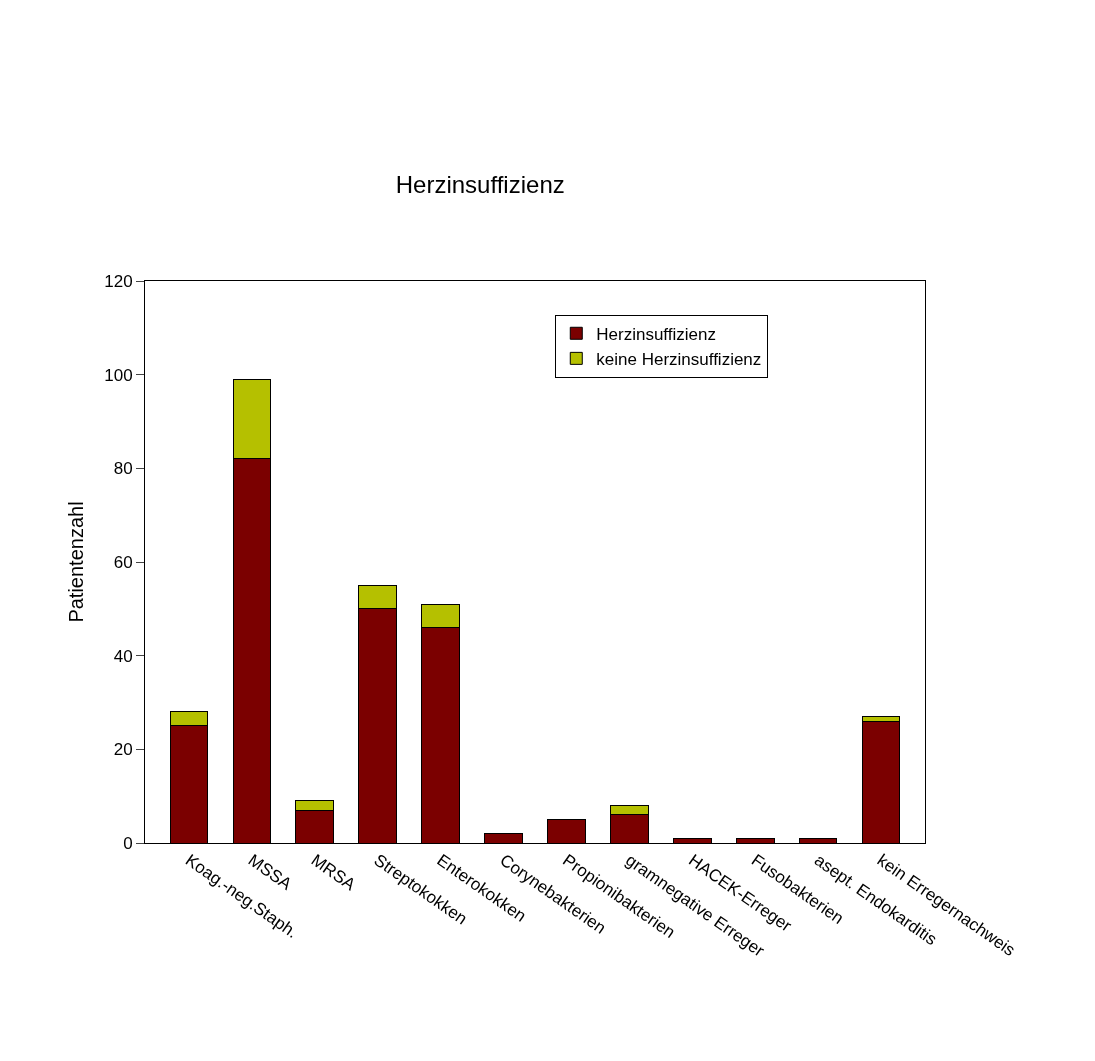  What do you see at coordinates (656, 334) in the screenshot?
I see `legend-label: Herzinsuffizienz` at bounding box center [656, 334].